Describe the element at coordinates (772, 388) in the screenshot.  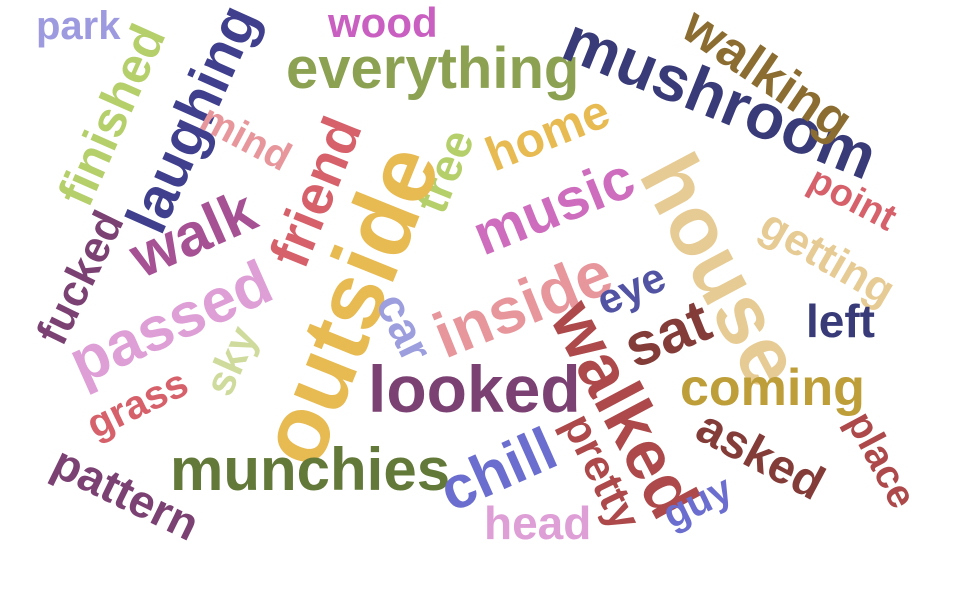
I see `word-coming: coming` at that location.